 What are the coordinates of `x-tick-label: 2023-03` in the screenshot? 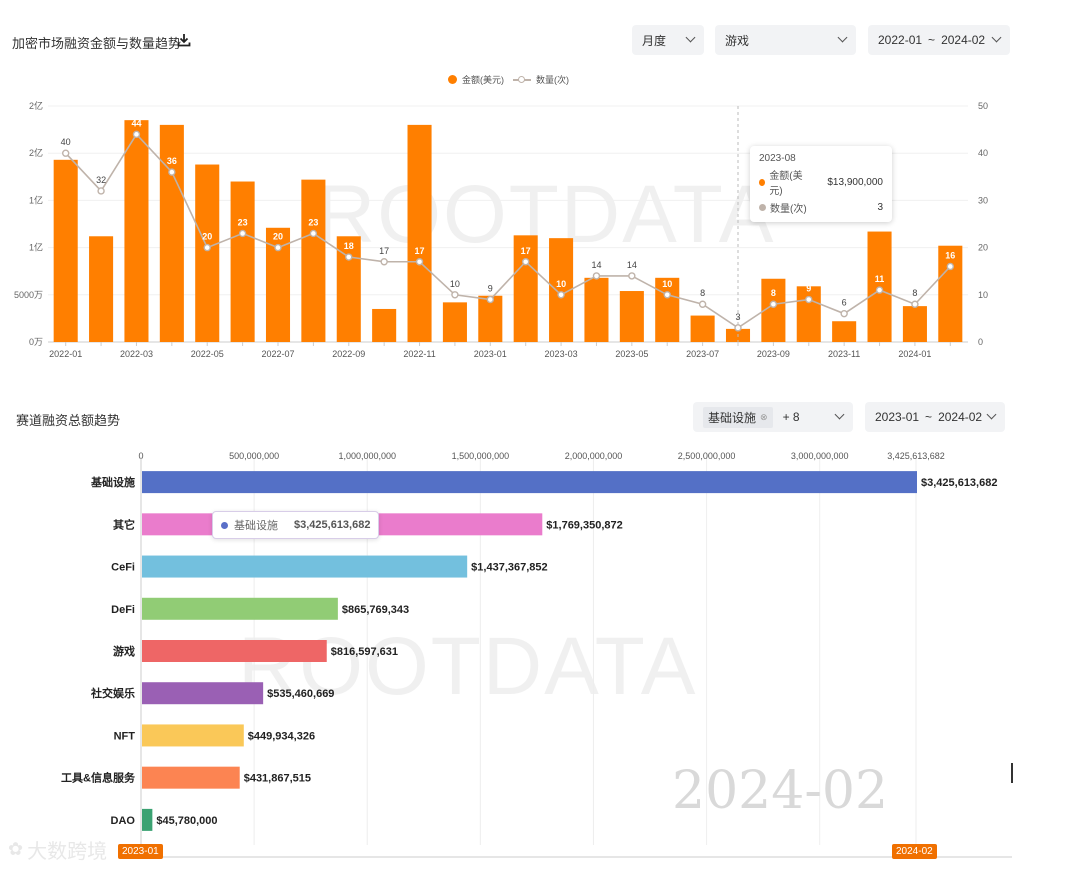 It's located at (561, 354).